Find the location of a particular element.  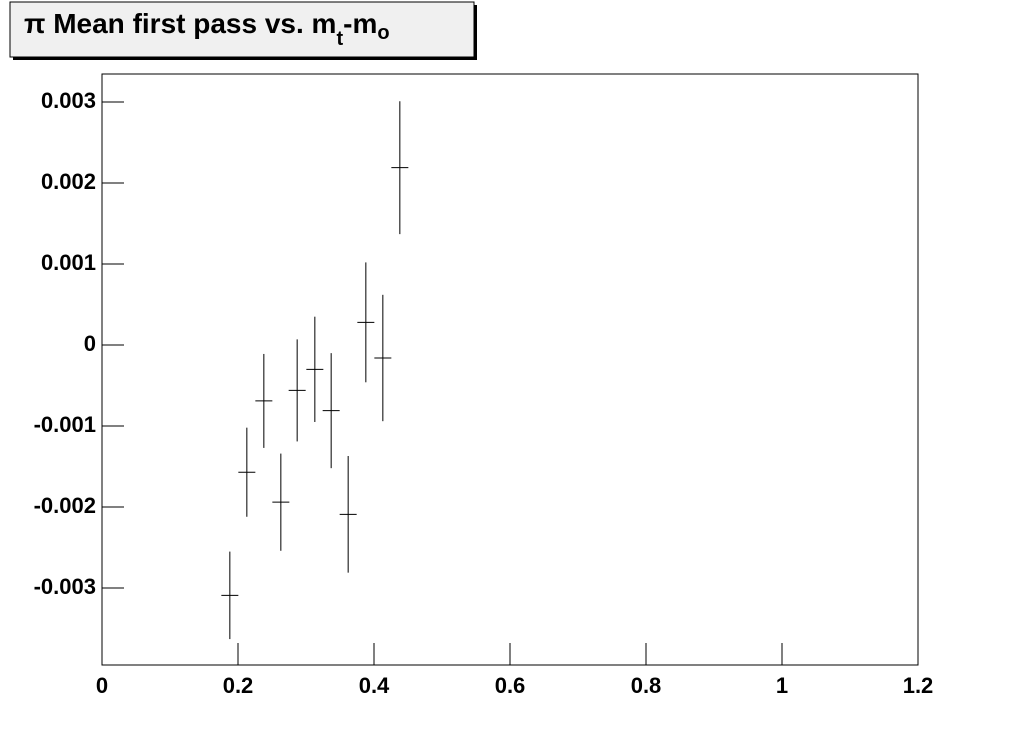

title-text: -m is located at coordinates (360, 23).